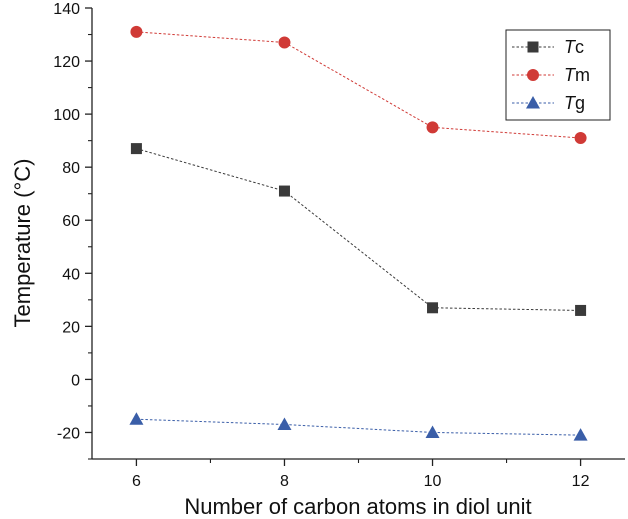  Describe the element at coordinates (66, 62) in the screenshot. I see `y-tick-label: 120` at that location.